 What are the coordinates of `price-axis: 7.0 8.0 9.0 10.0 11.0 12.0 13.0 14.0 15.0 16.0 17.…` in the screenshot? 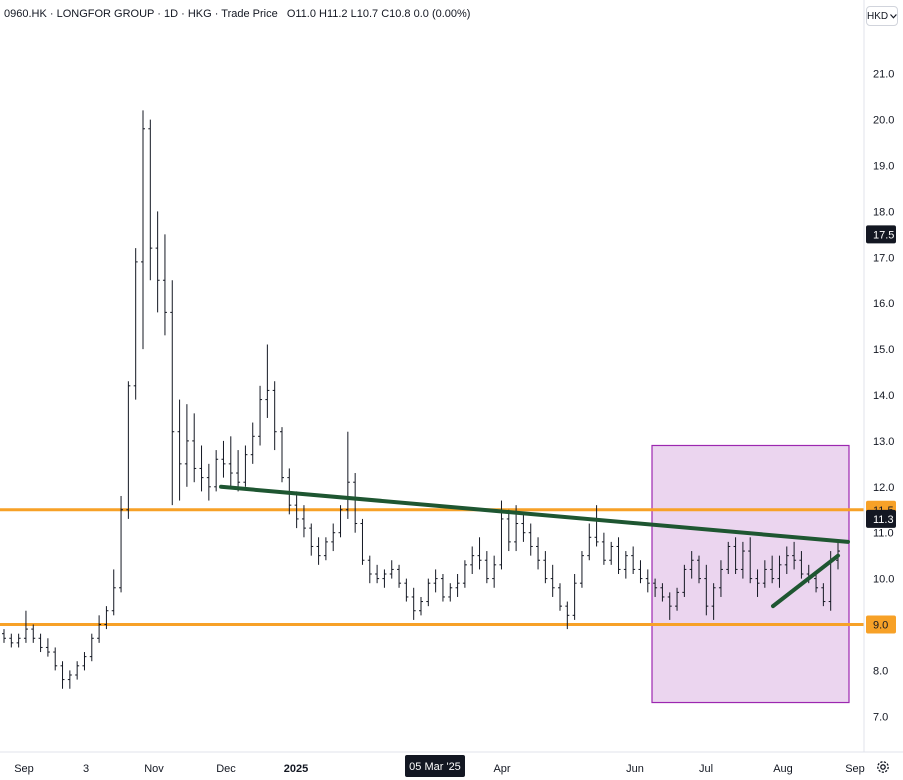 It's located at (878, 376).